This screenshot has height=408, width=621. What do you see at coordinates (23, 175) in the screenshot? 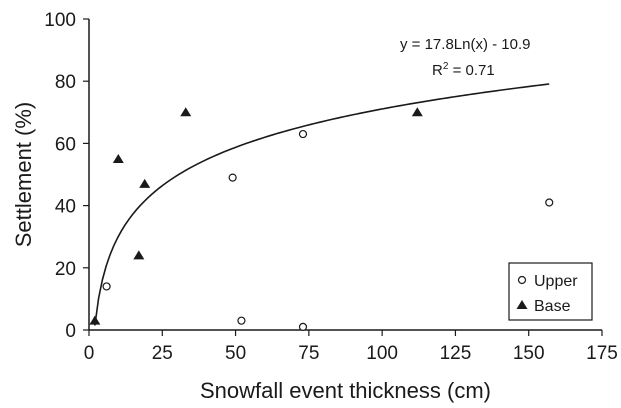
I see `y-axis-title: Settlement (%)` at bounding box center [23, 175].